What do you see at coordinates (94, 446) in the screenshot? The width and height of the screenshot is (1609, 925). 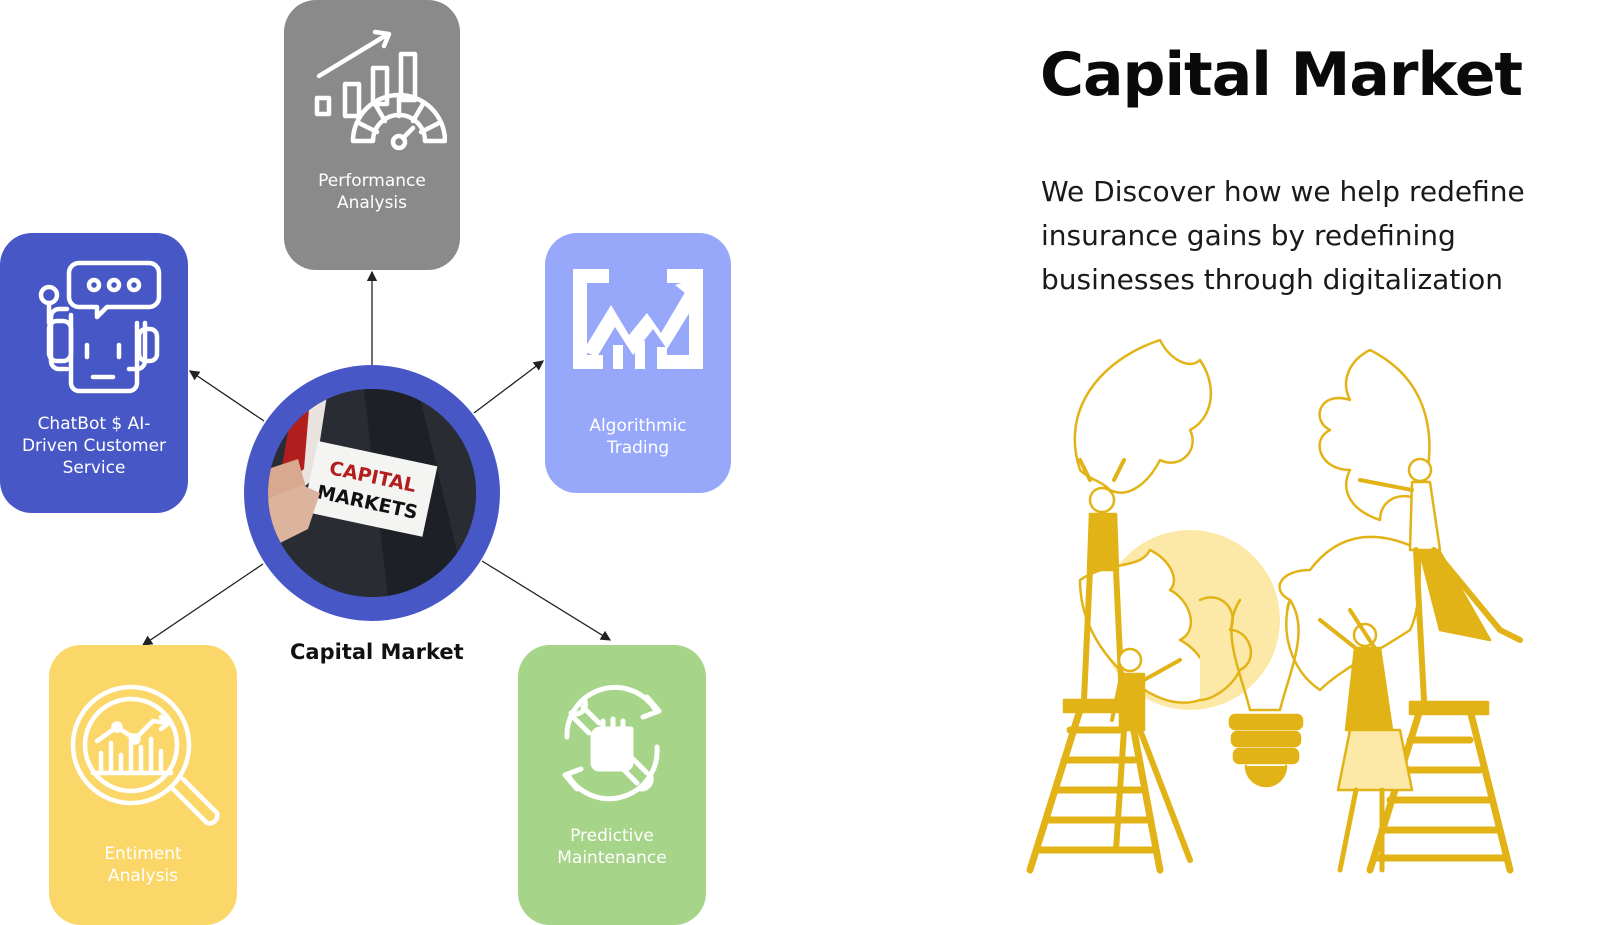 I see `card-chatbot-label: ChatBot $ AI- Driven Customer Service` at bounding box center [94, 446].